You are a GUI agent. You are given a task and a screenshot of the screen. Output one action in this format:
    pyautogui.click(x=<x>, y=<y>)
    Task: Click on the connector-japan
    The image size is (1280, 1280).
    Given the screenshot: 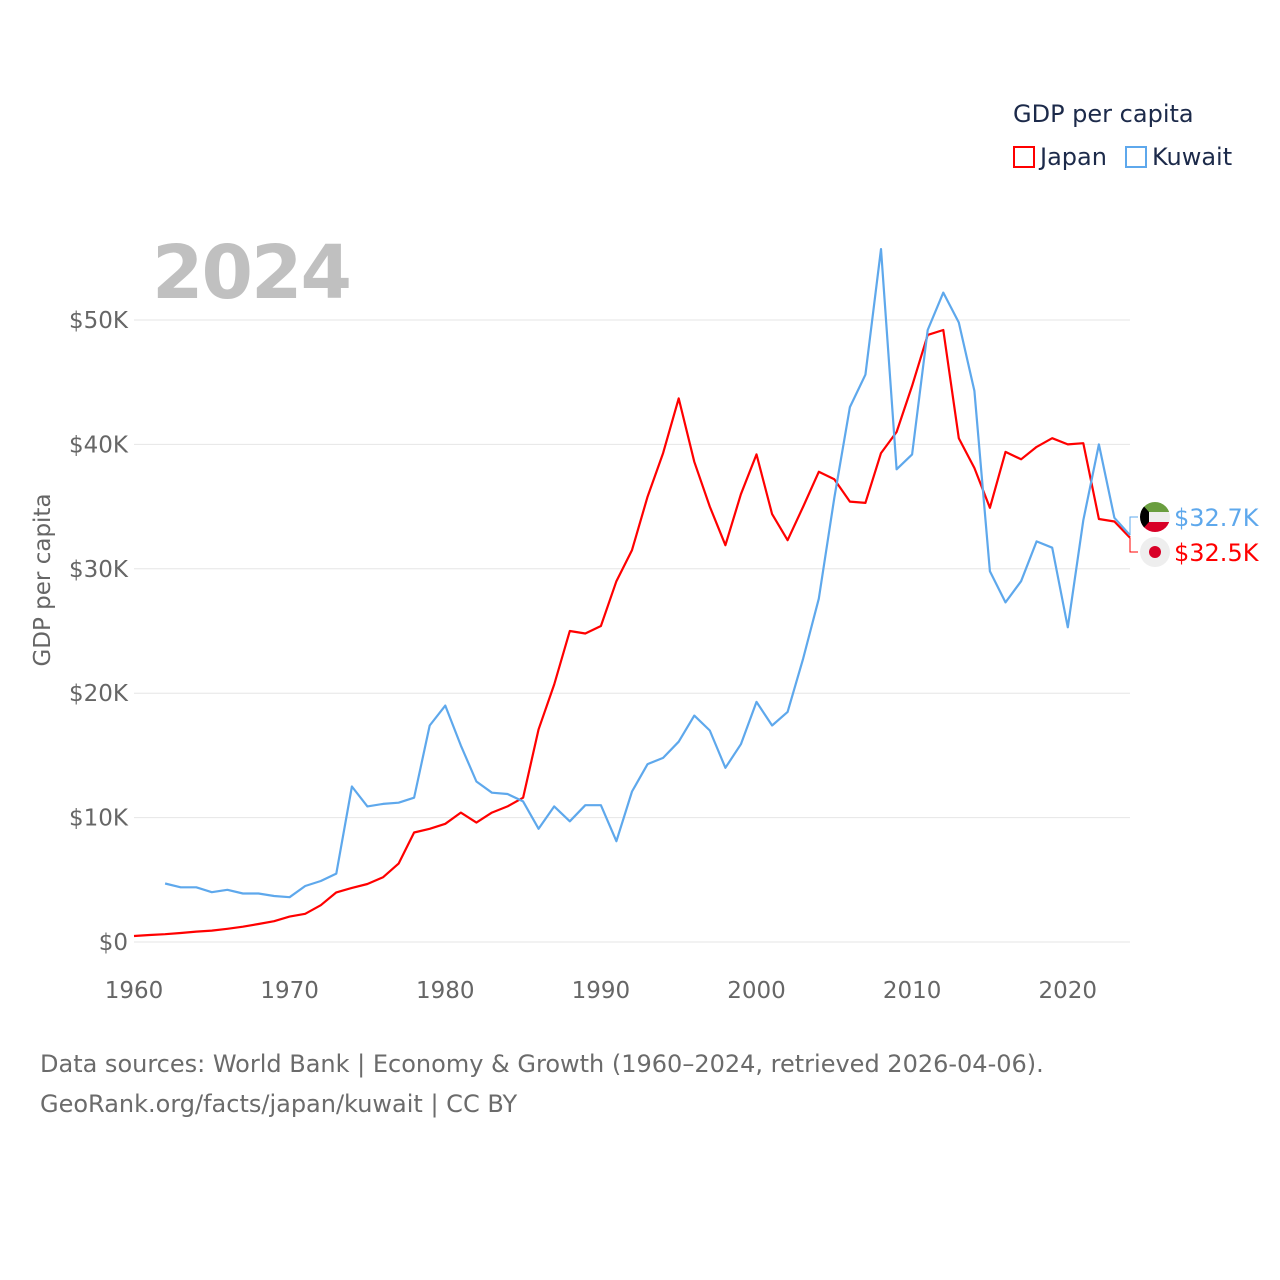 What is the action you would take?
    pyautogui.click(x=1133, y=545)
    